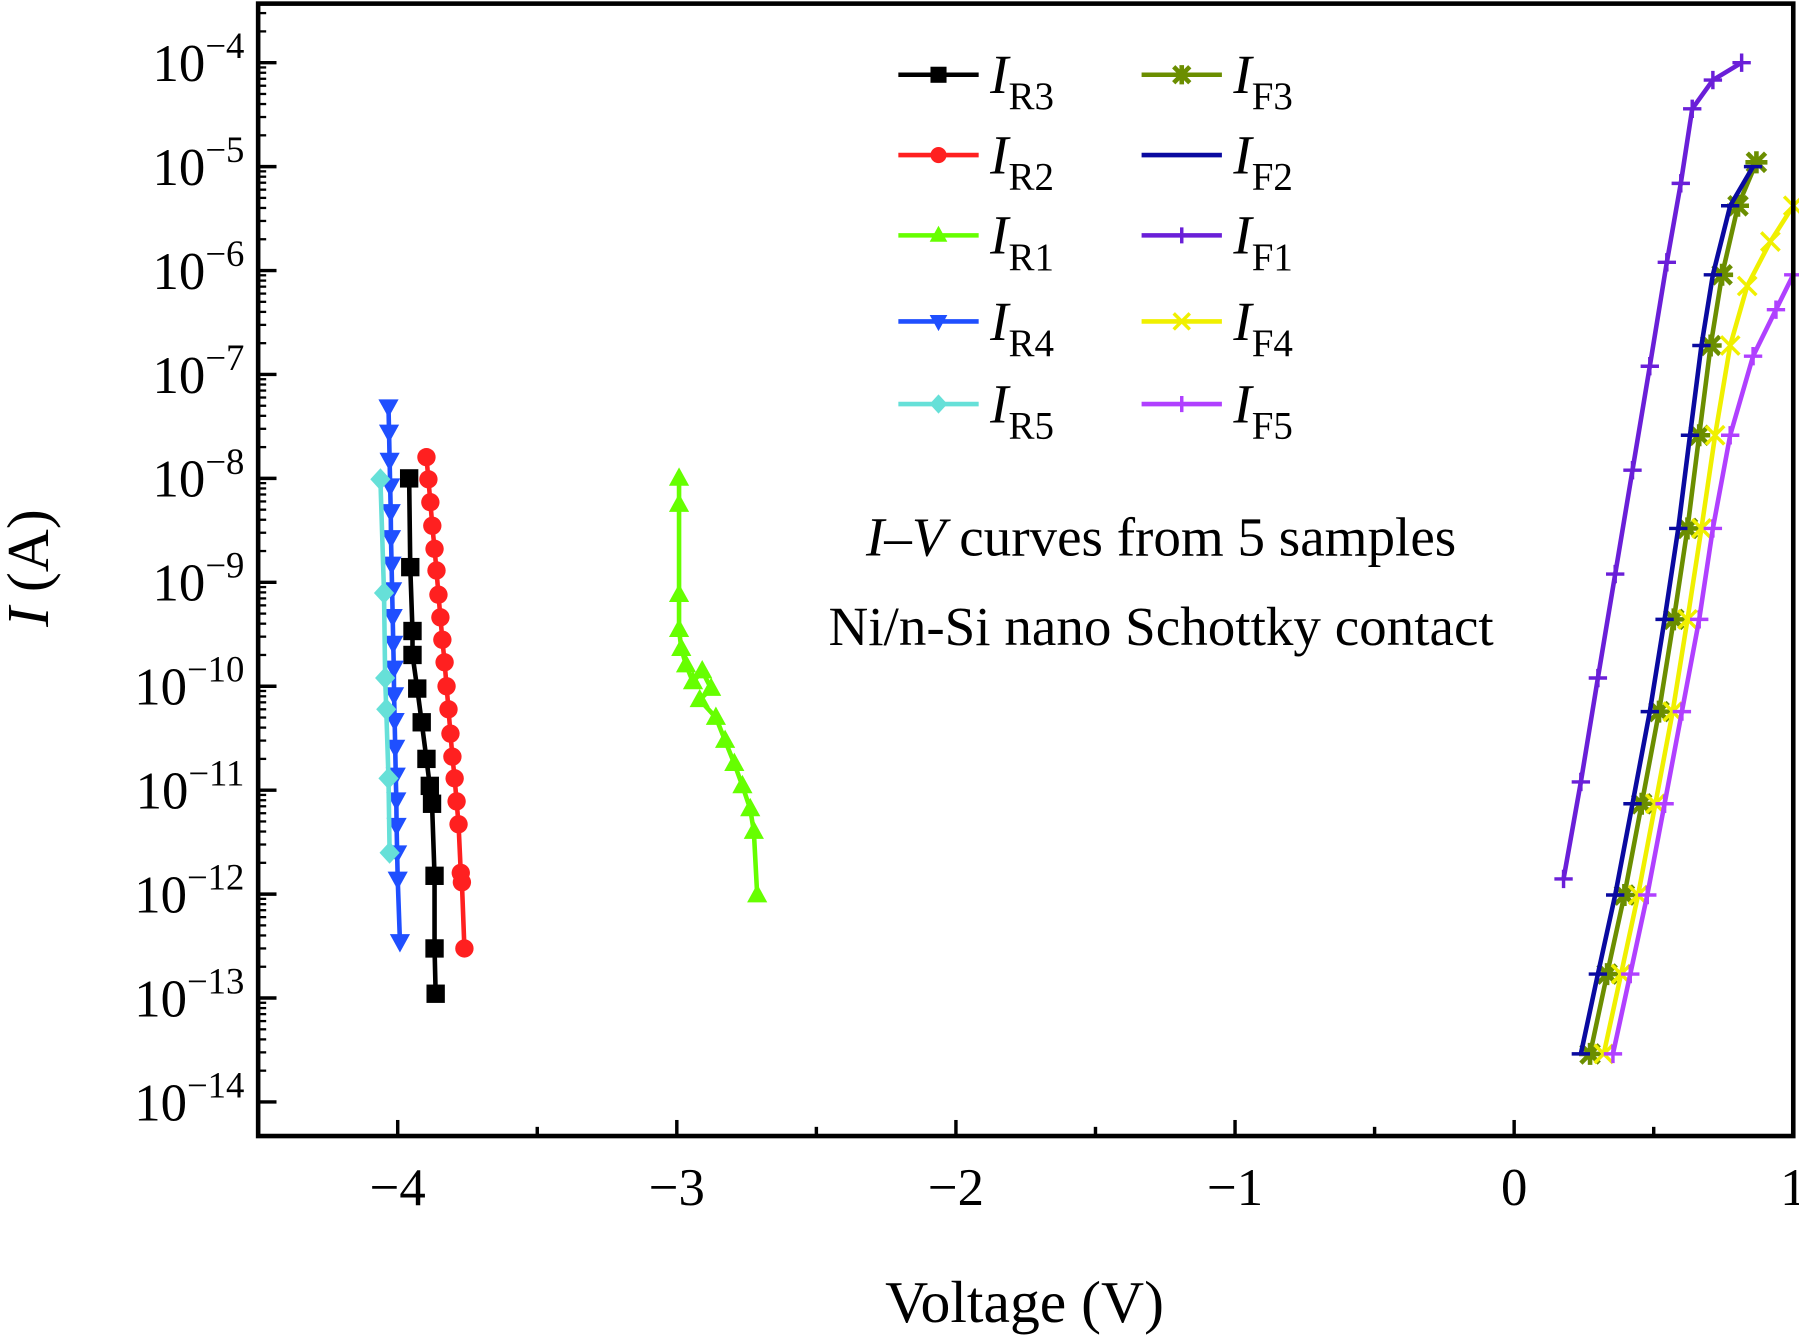  I want to click on annotation-italic: I–V, so click(908, 536).